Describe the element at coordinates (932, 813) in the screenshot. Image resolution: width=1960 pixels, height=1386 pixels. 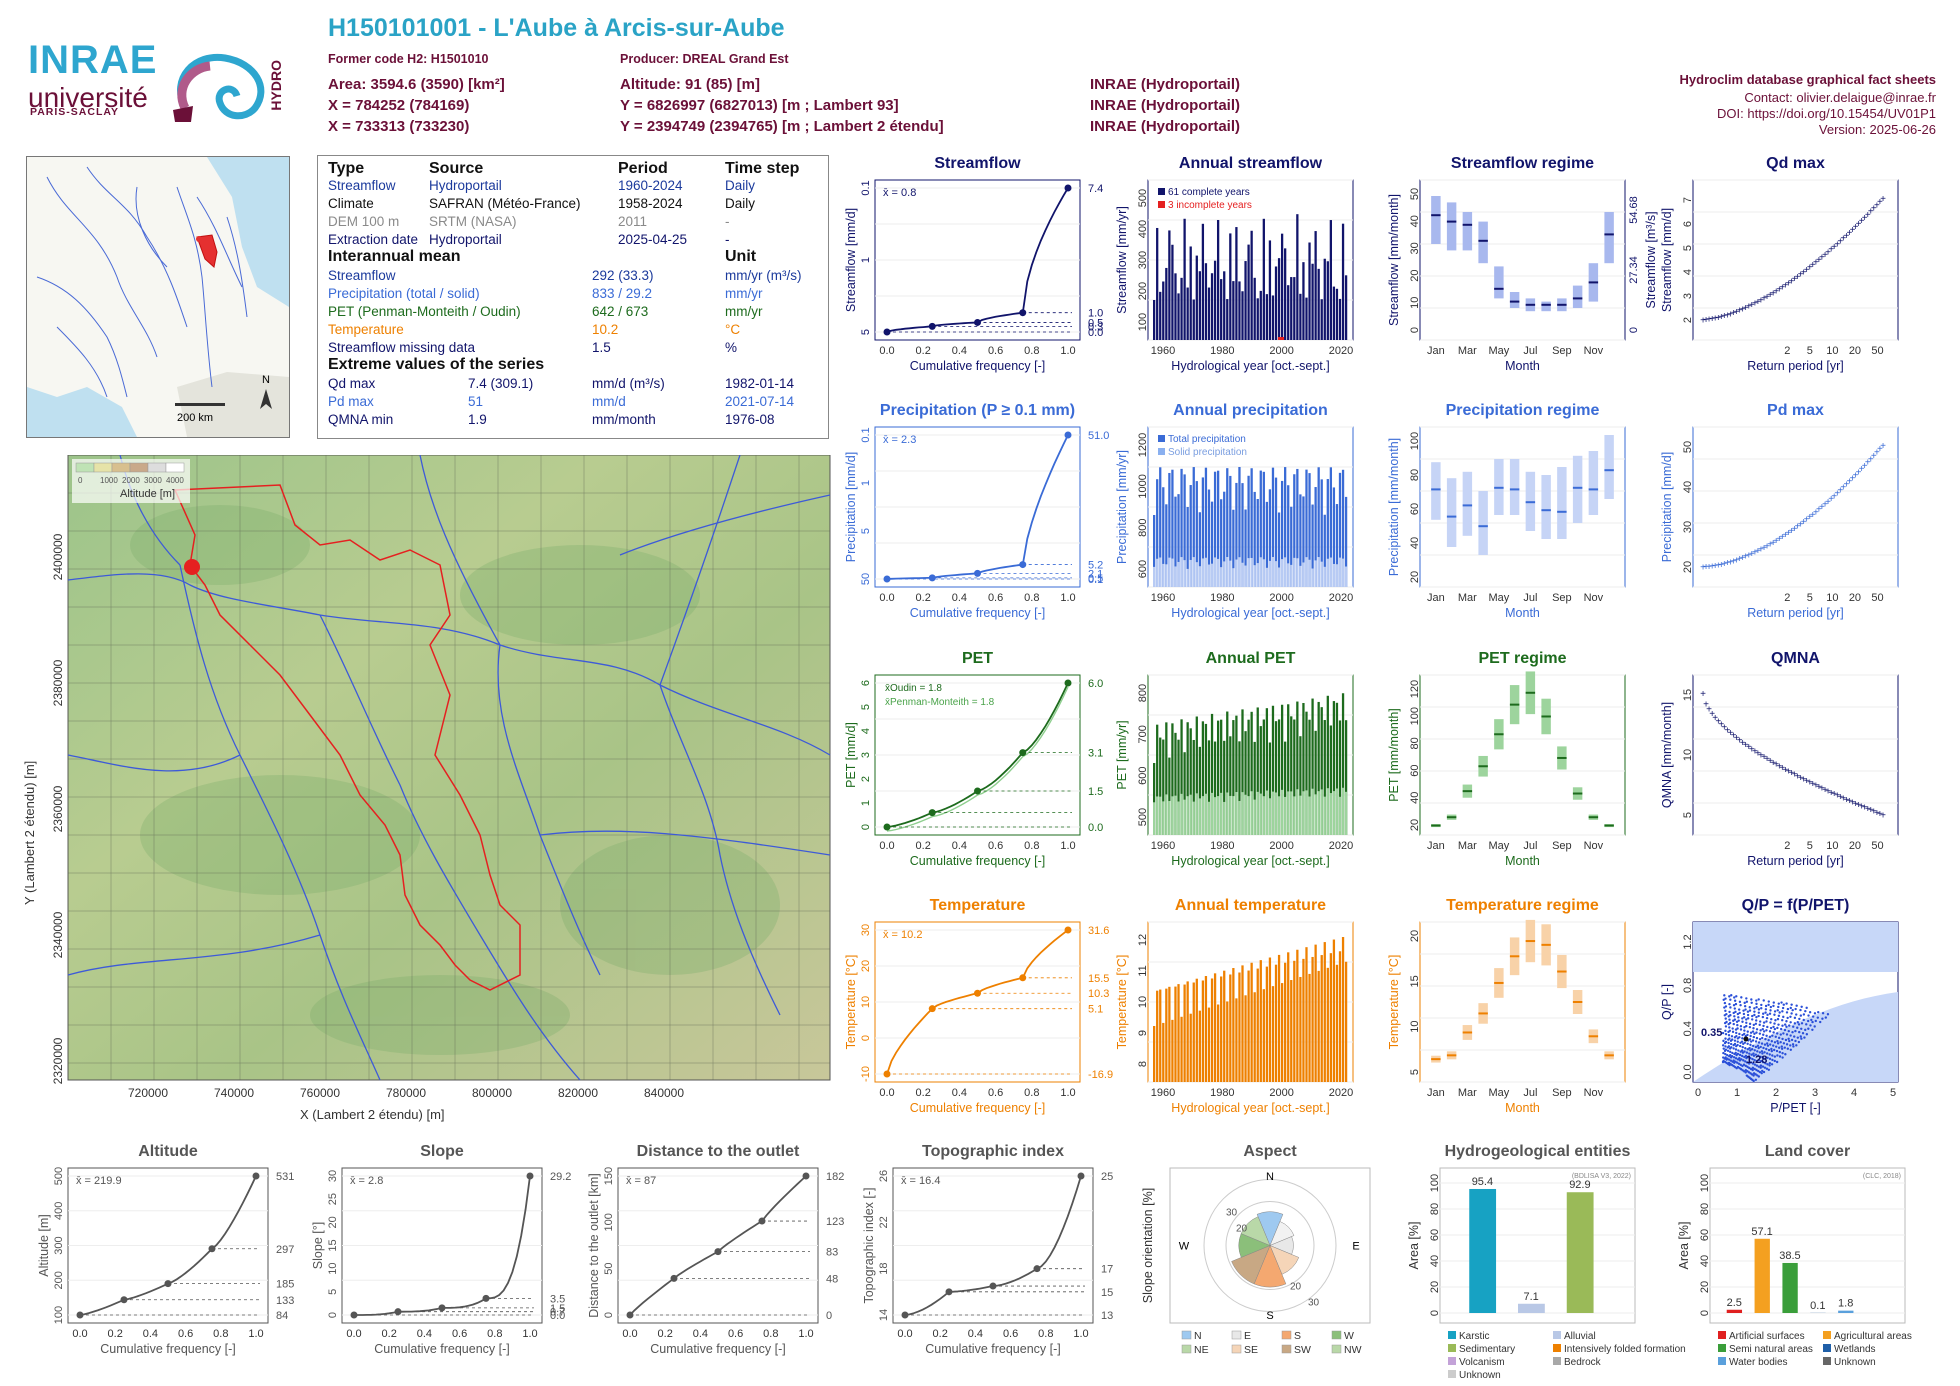
I see `quantile-point` at that location.